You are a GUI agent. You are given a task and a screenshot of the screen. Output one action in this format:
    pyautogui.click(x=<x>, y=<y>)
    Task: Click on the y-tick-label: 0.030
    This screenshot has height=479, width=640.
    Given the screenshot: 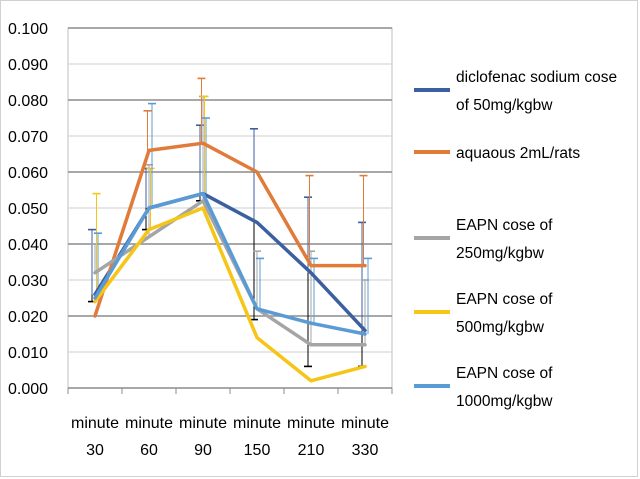 What is the action you would take?
    pyautogui.click(x=28, y=281)
    